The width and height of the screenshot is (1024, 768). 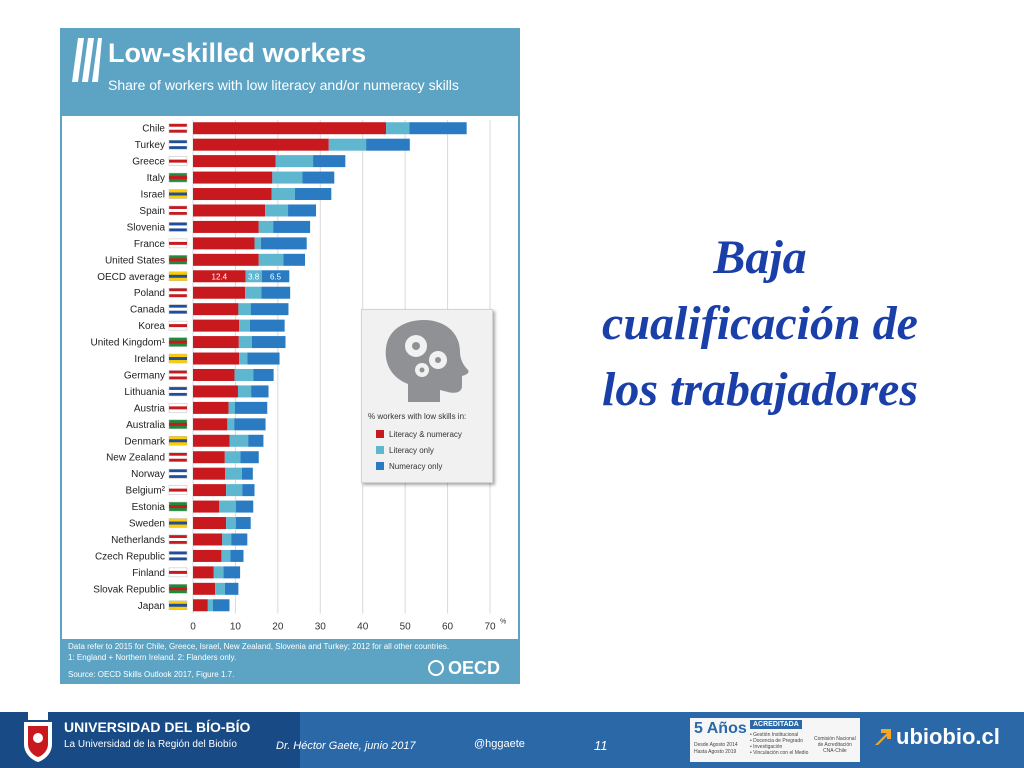 What do you see at coordinates (716, 745) in the screenshot?
I see `accreditation-range-line: Desde Agosto 2014` at bounding box center [716, 745].